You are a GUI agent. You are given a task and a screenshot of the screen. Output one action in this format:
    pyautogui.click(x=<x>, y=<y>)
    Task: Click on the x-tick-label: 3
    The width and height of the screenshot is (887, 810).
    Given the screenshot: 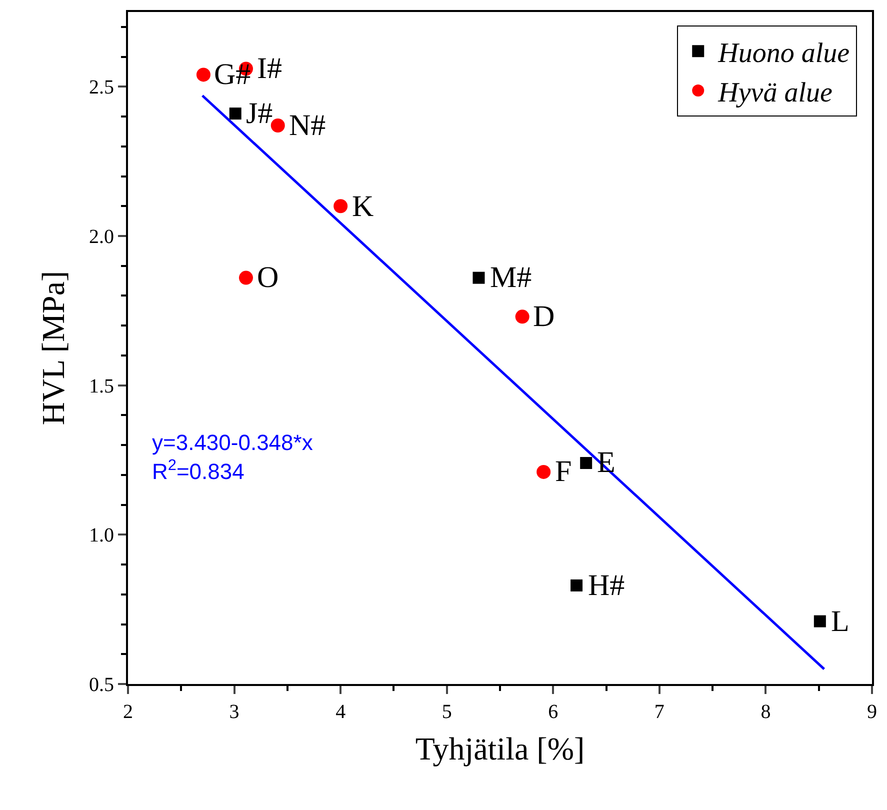 What is the action you would take?
    pyautogui.click(x=234, y=712)
    